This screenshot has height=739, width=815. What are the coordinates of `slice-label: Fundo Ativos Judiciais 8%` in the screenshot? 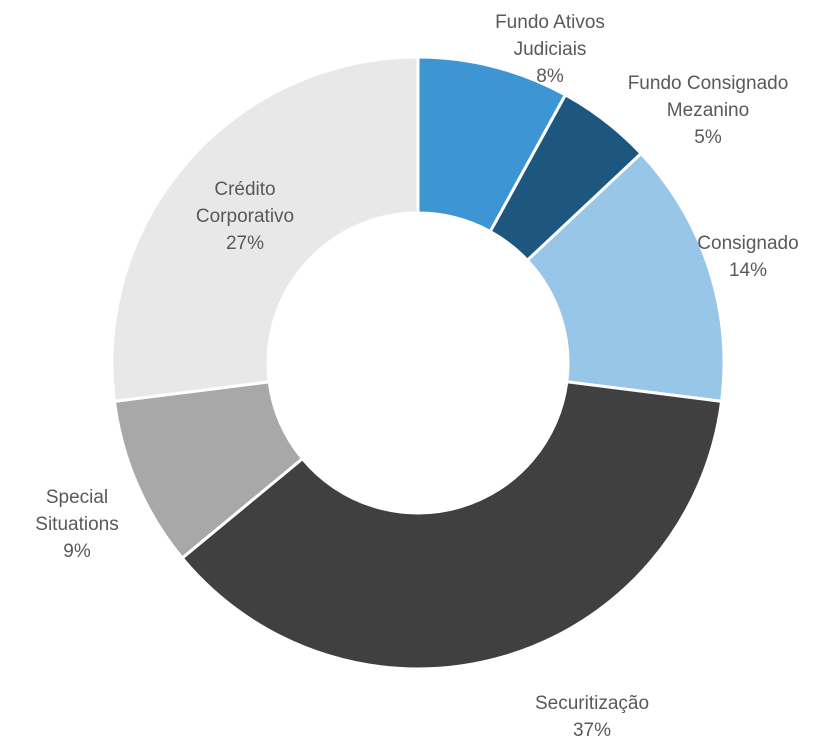 It's located at (550, 49).